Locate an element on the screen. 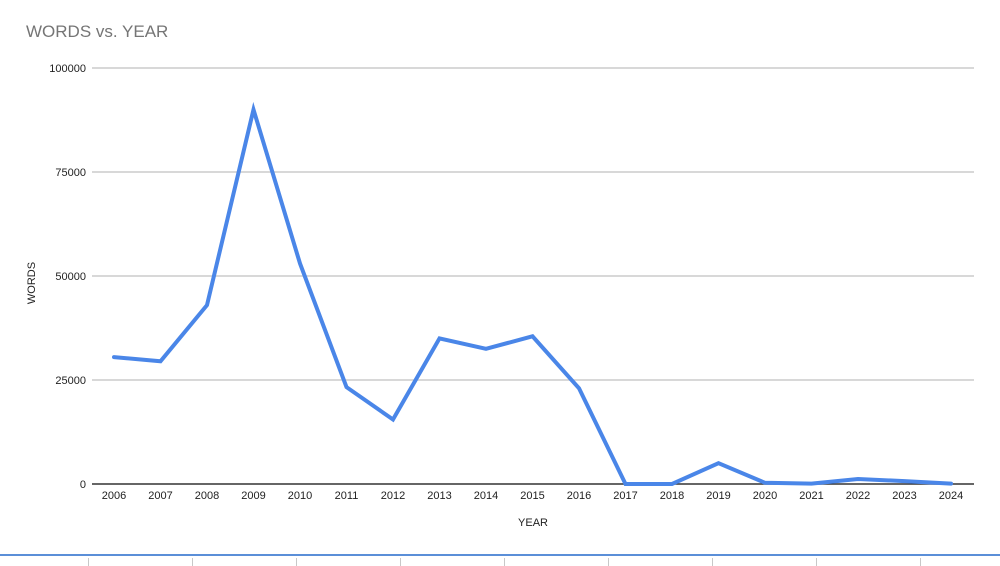 The image size is (1000, 566). x-tick-label: 2020 is located at coordinates (765, 496).